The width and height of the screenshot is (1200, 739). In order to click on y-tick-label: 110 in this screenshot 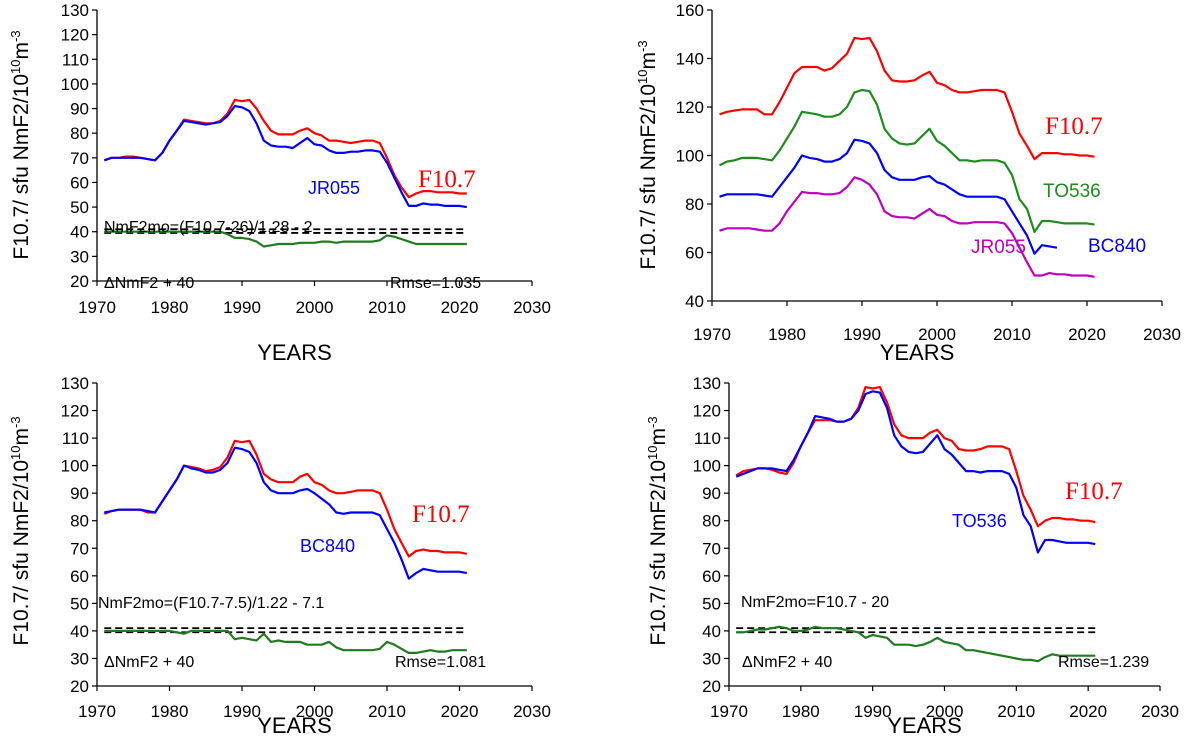, I will do `click(75, 438)`.